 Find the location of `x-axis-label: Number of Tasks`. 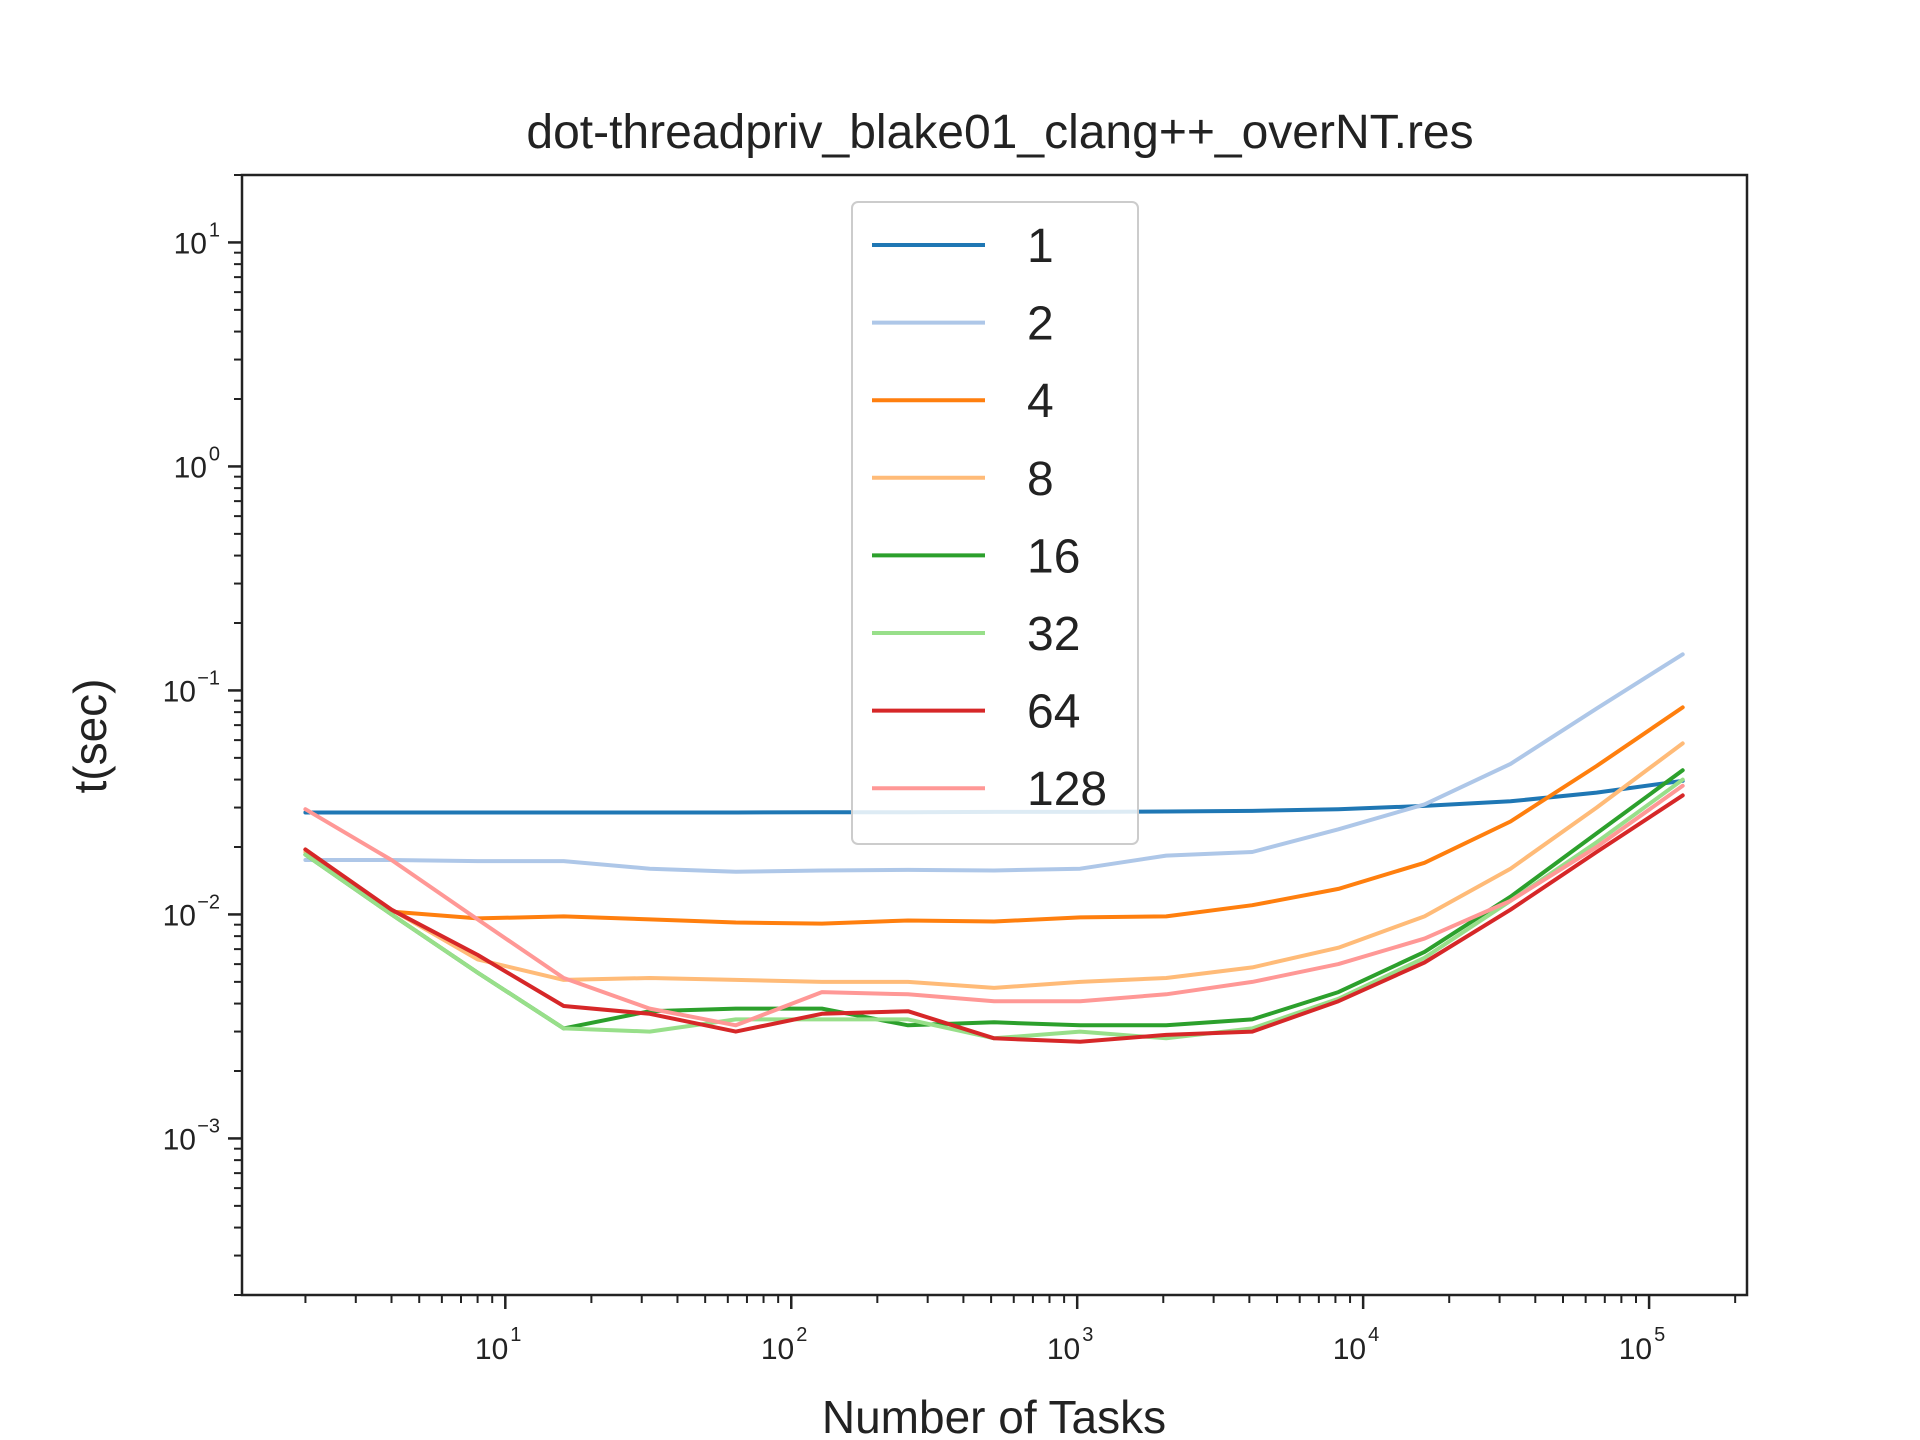

x-axis-label: Number of Tasks is located at coordinates (994, 1415).